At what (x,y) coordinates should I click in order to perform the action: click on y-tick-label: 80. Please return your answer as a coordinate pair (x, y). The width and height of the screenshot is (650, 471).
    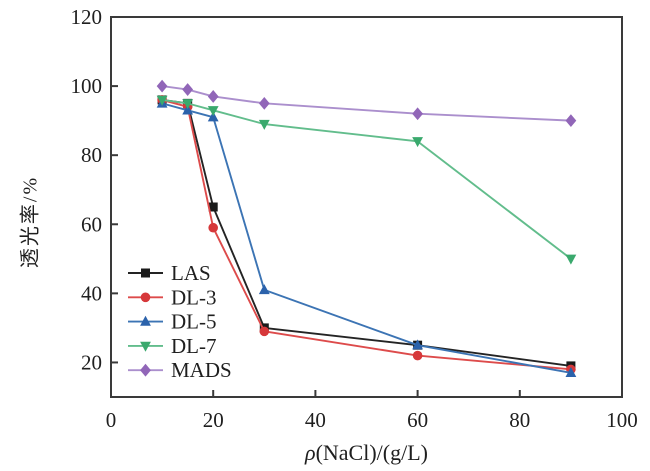
    Looking at the image, I should click on (91, 155).